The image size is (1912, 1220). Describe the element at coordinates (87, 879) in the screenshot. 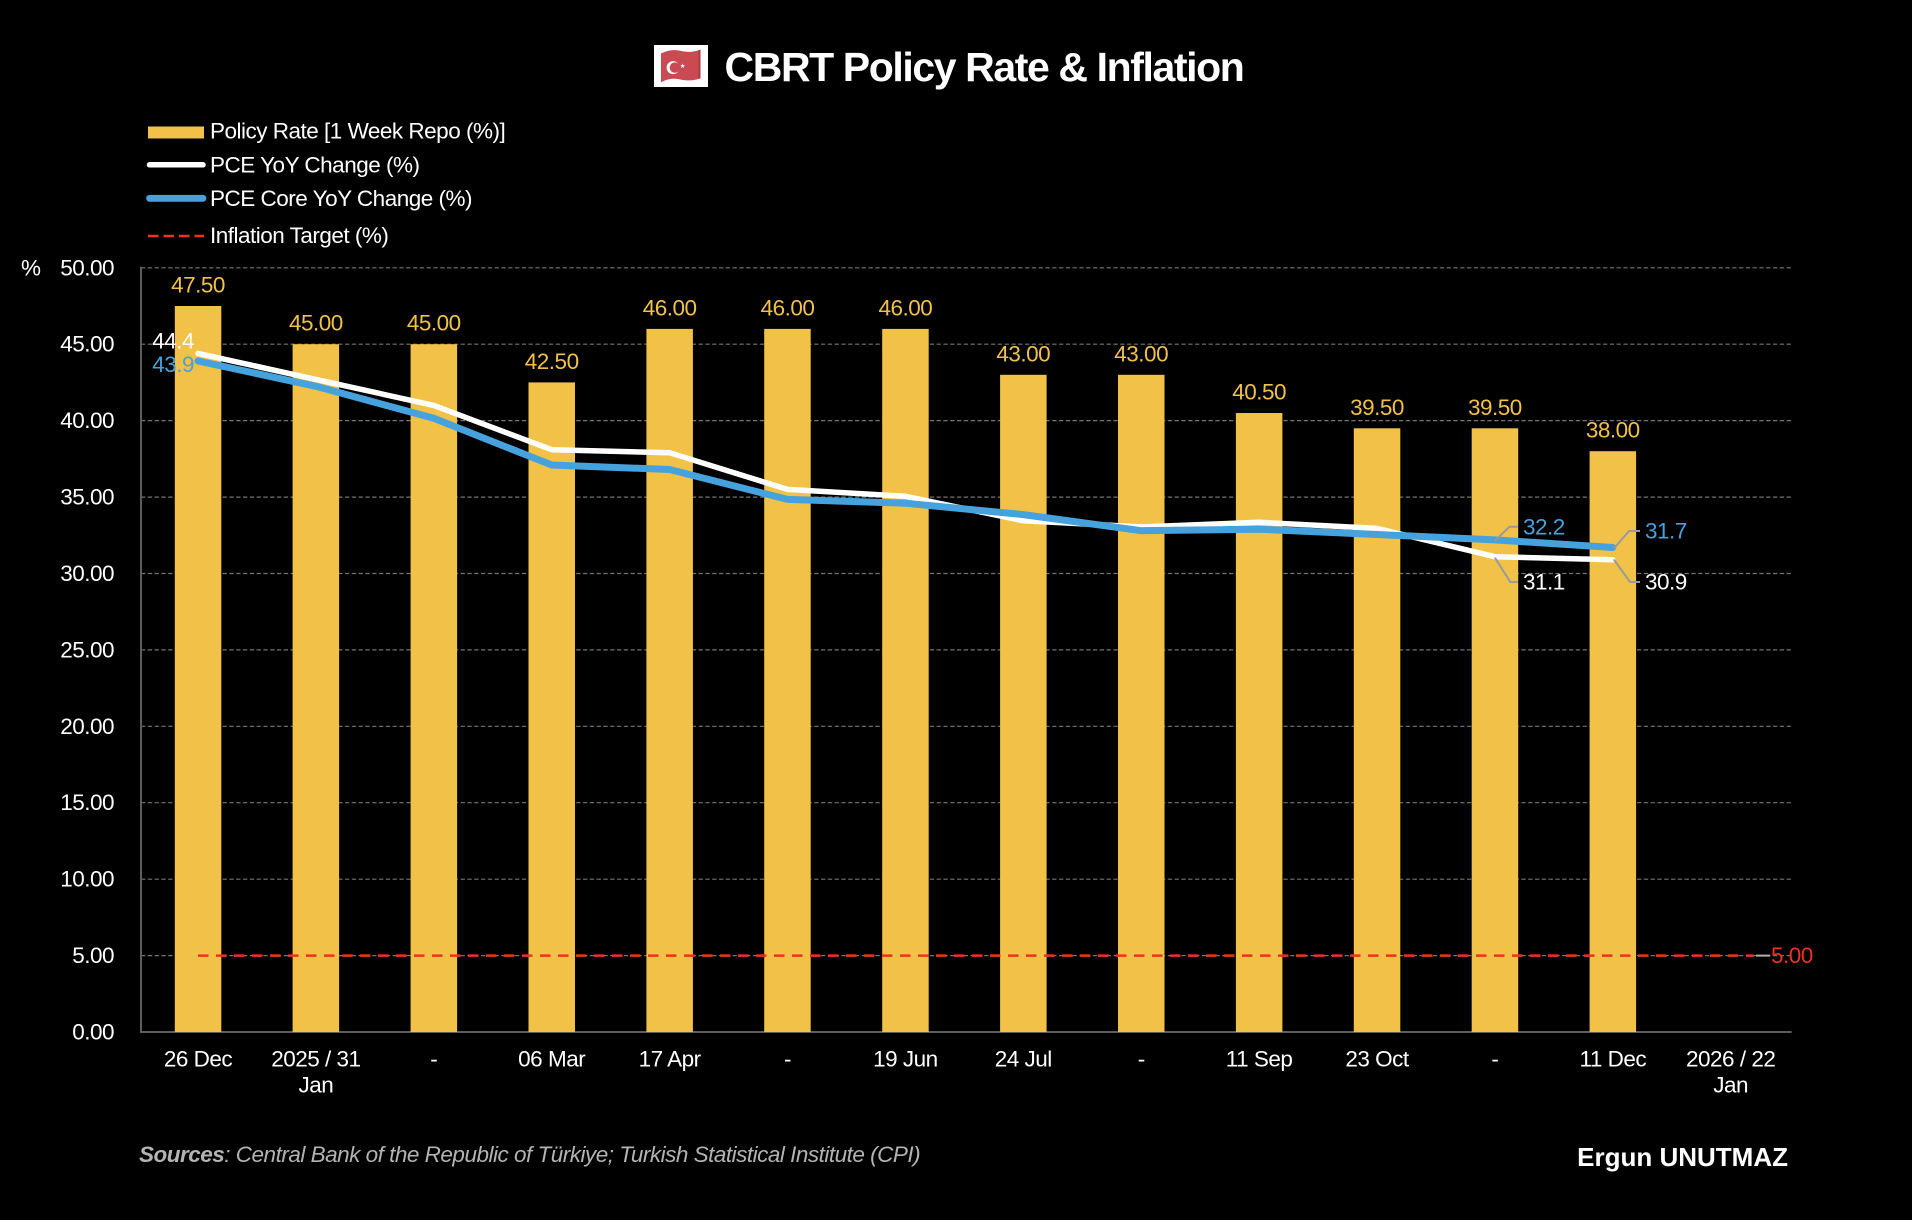

I see `svg-text: 10.00` at that location.